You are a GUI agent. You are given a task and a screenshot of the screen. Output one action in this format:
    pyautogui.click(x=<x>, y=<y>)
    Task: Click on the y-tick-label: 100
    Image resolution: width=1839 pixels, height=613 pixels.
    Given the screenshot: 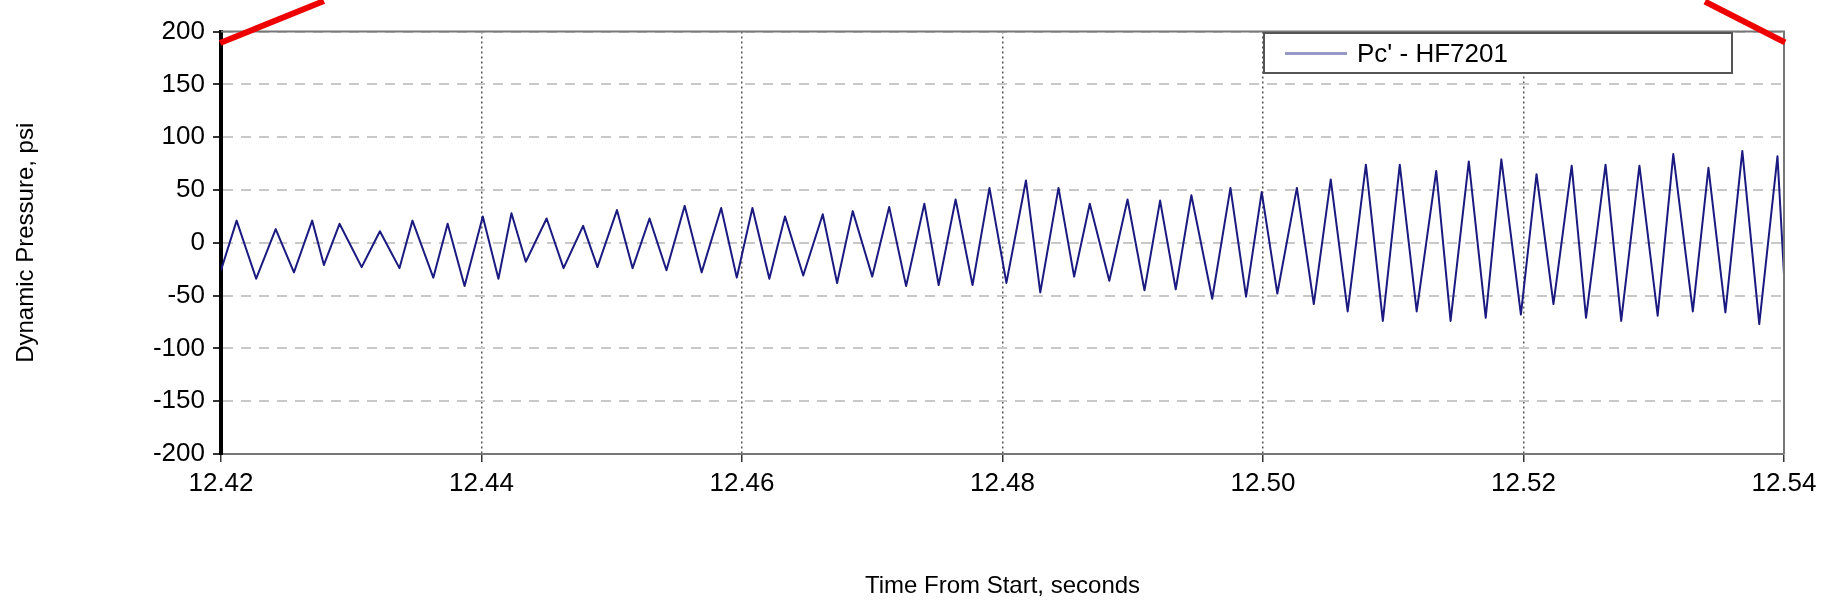 What is the action you would take?
    pyautogui.click(x=183, y=135)
    